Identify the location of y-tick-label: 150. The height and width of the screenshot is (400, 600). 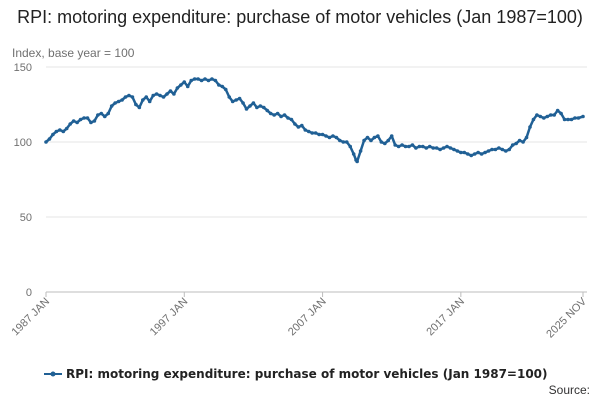
(23, 68).